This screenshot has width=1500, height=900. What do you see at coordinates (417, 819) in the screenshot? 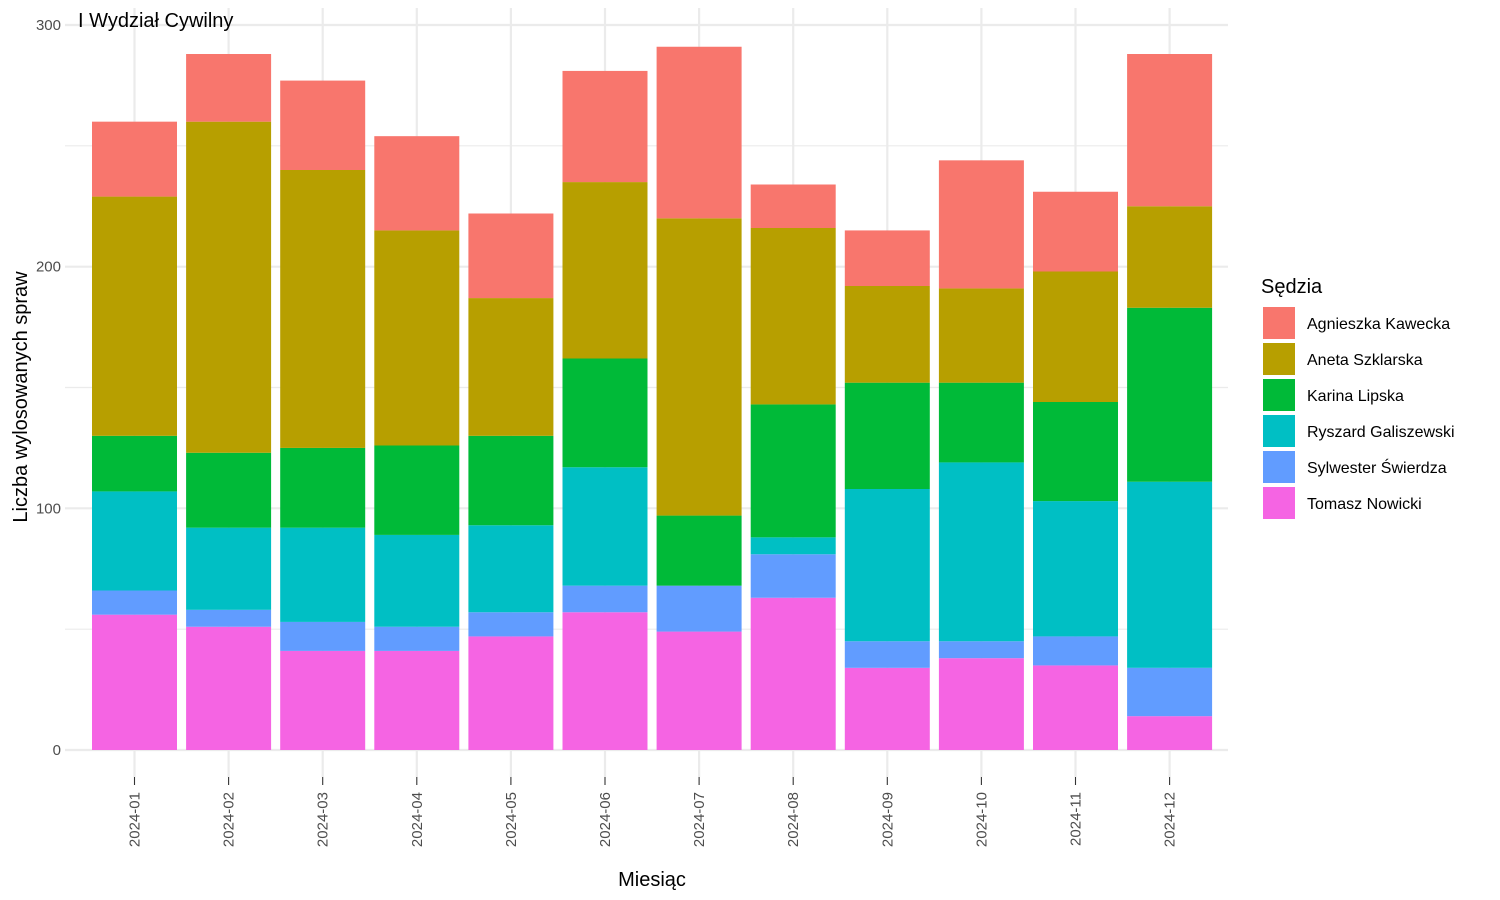
I see `x-tick-label: 2024-04` at bounding box center [417, 819].